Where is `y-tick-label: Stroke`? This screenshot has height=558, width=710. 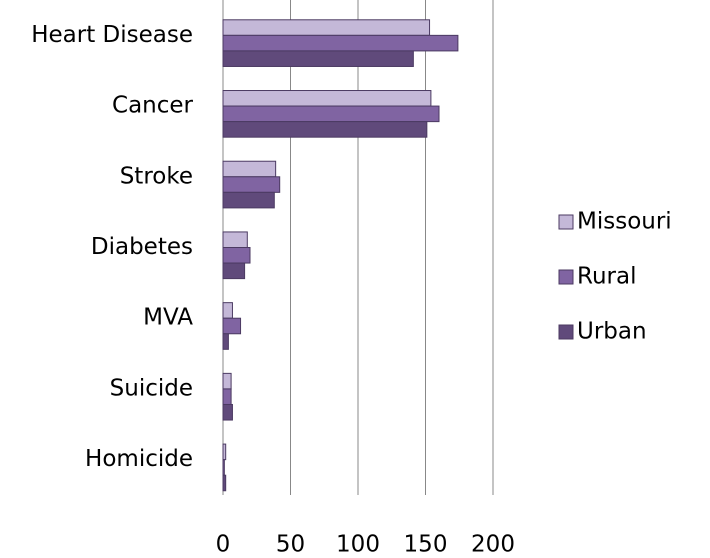
y-tick-label: Stroke is located at coordinates (156, 176).